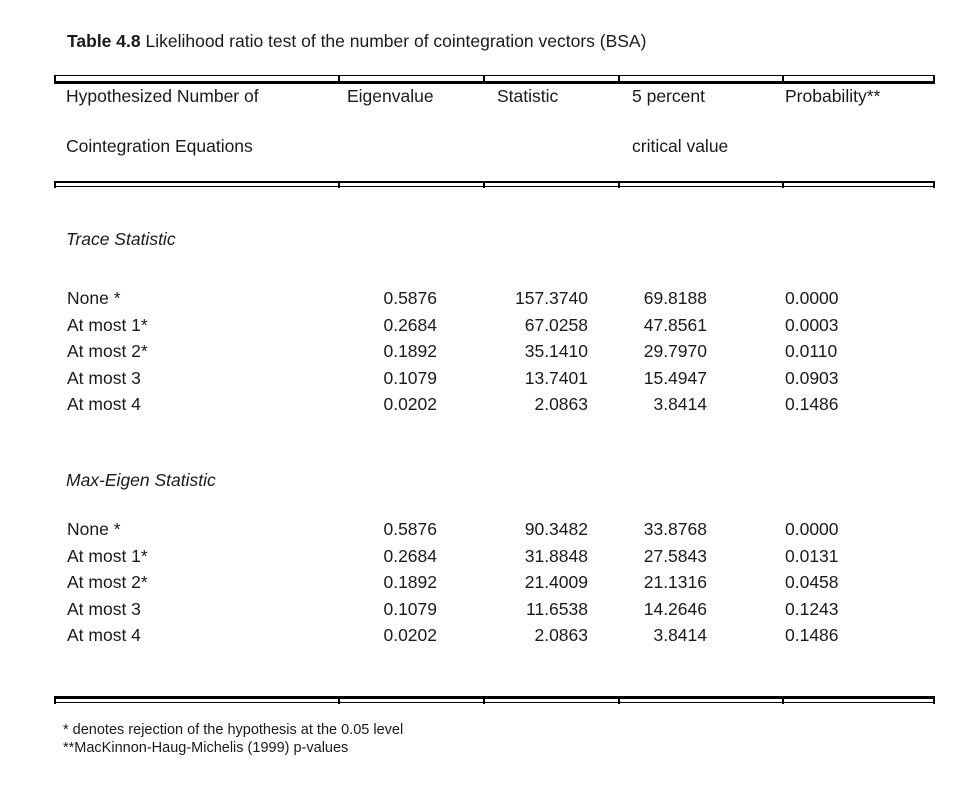 The width and height of the screenshot is (956, 789). Describe the element at coordinates (390, 96) in the screenshot. I see `header-eigenvalue: Eigenvalue` at that location.